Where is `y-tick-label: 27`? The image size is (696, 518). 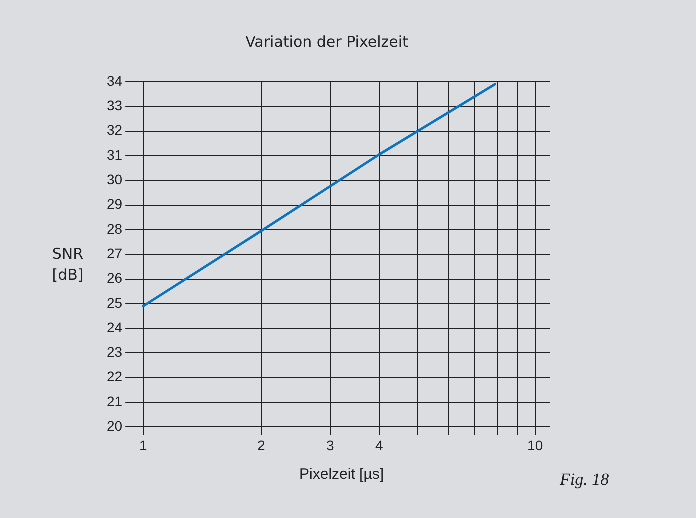
y-tick-label: 27 is located at coordinates (114, 253).